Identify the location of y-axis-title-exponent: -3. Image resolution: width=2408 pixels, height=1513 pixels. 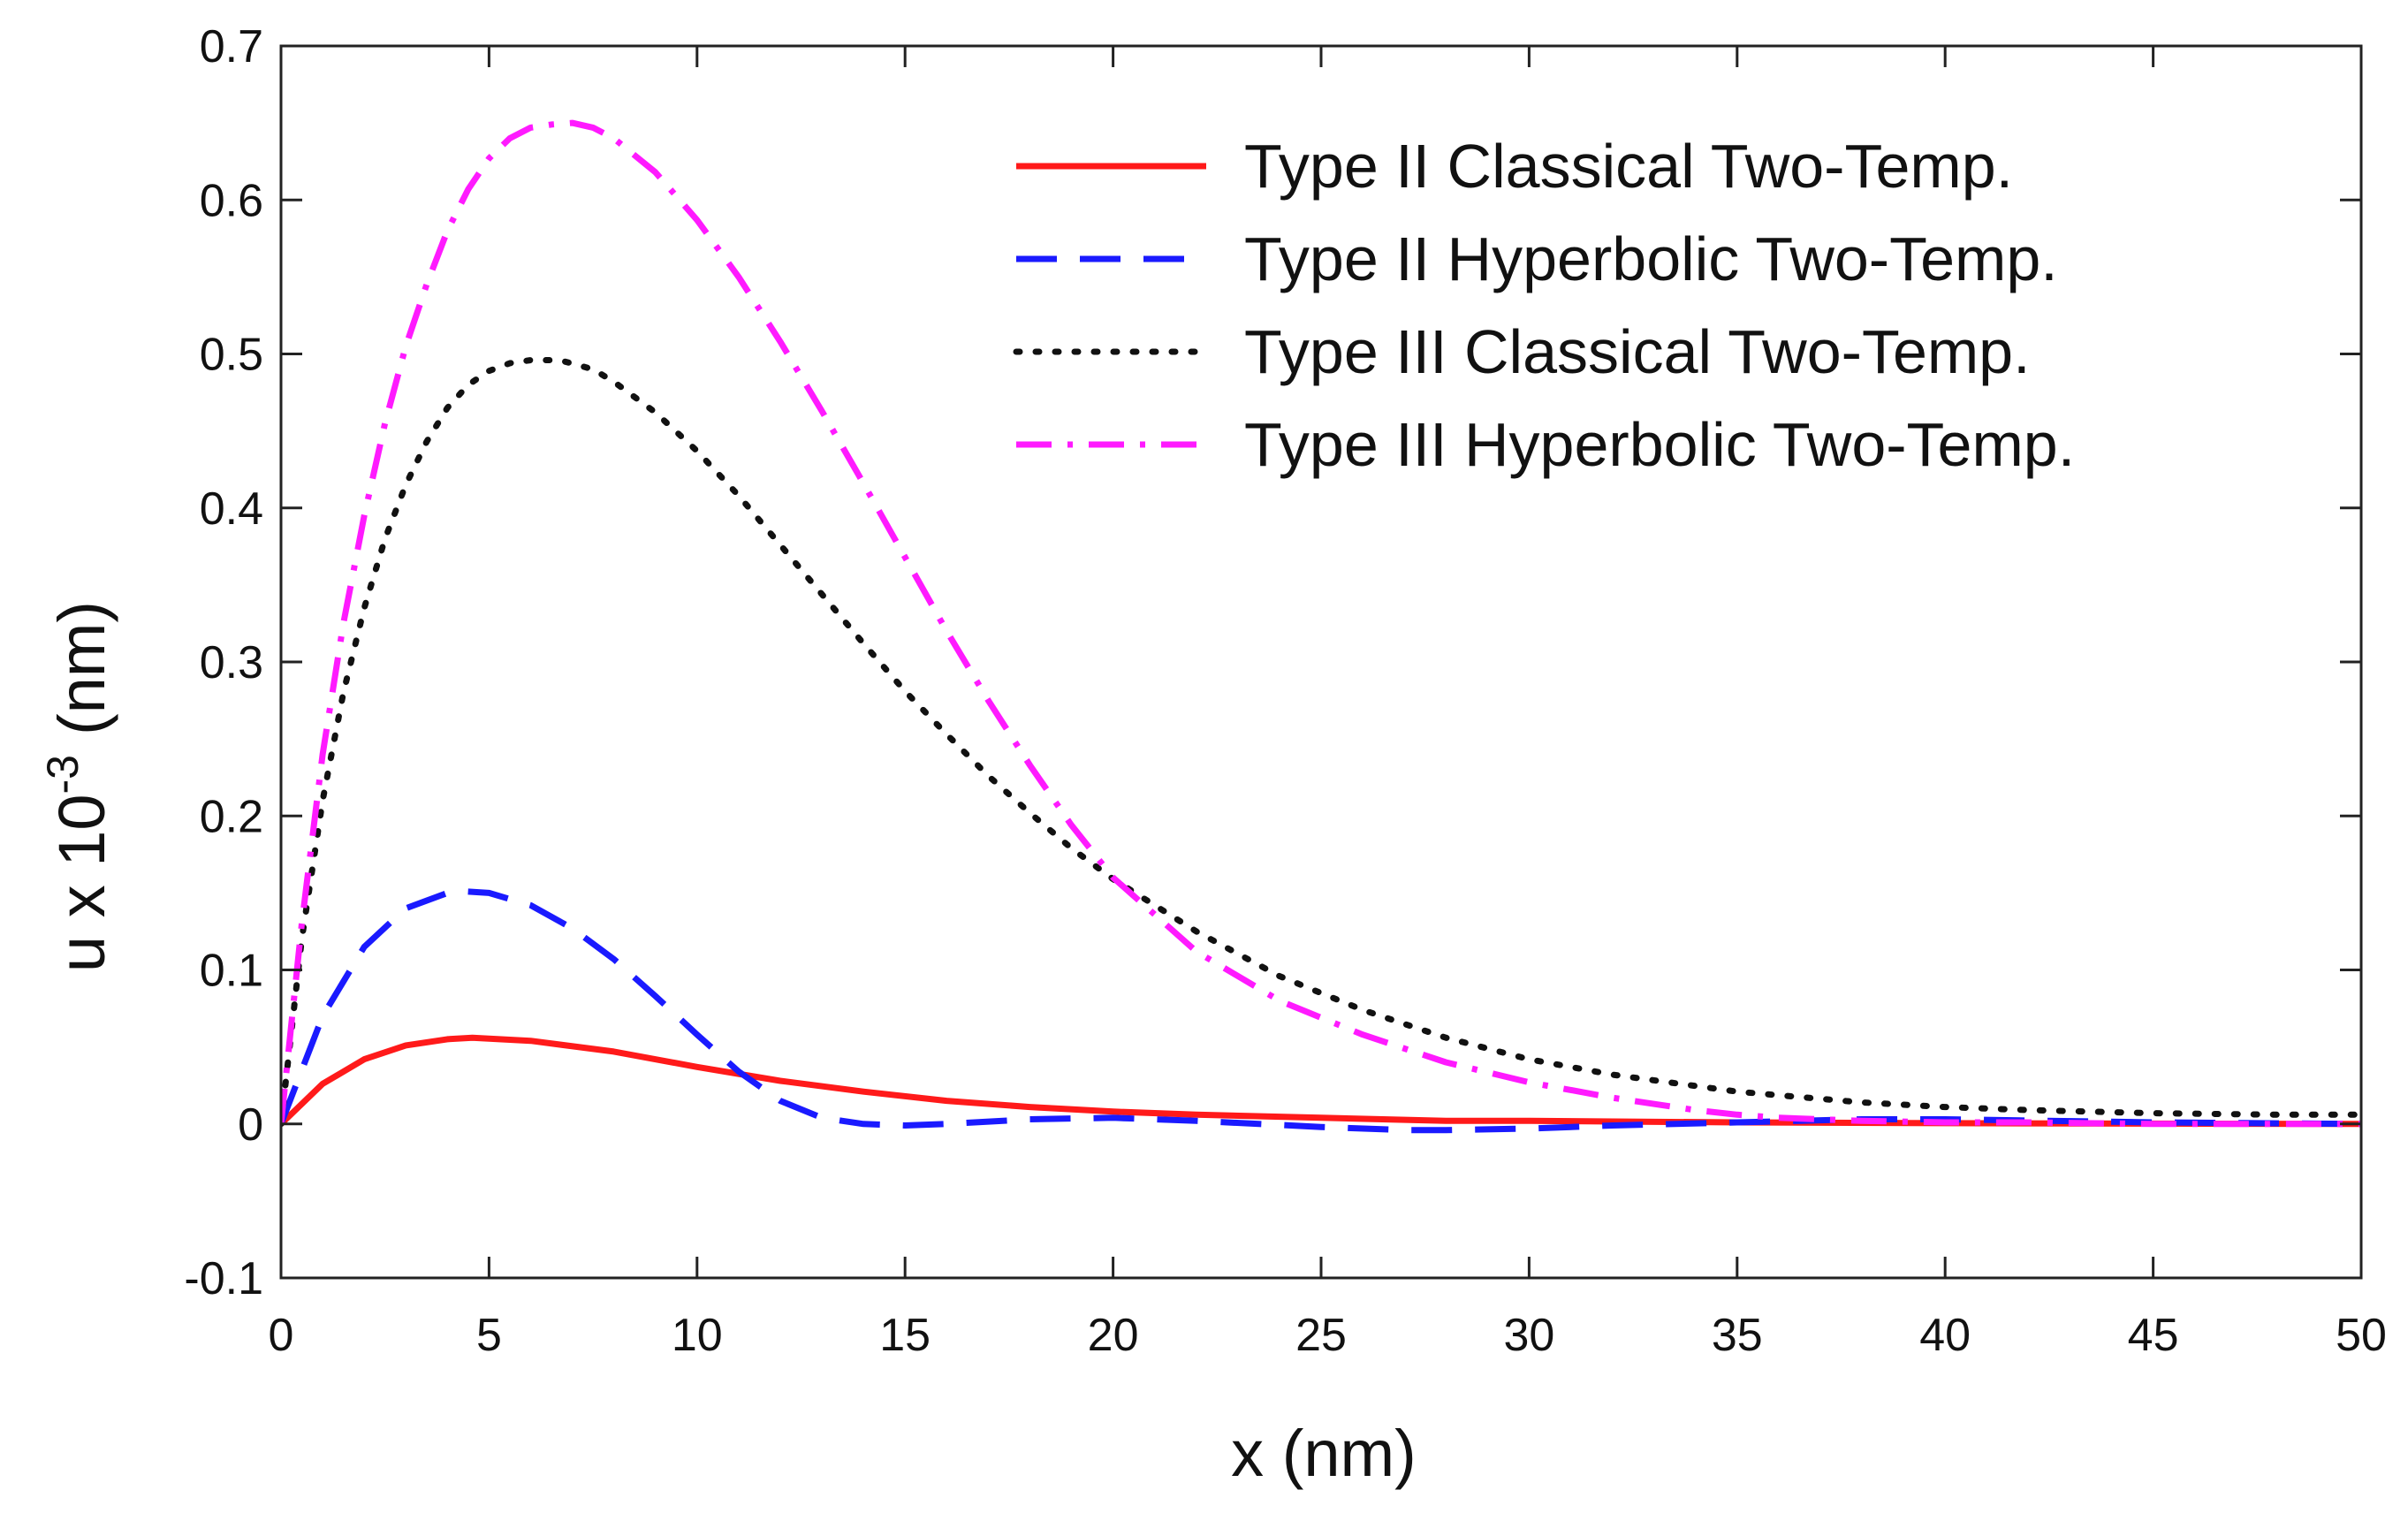
(63, 774).